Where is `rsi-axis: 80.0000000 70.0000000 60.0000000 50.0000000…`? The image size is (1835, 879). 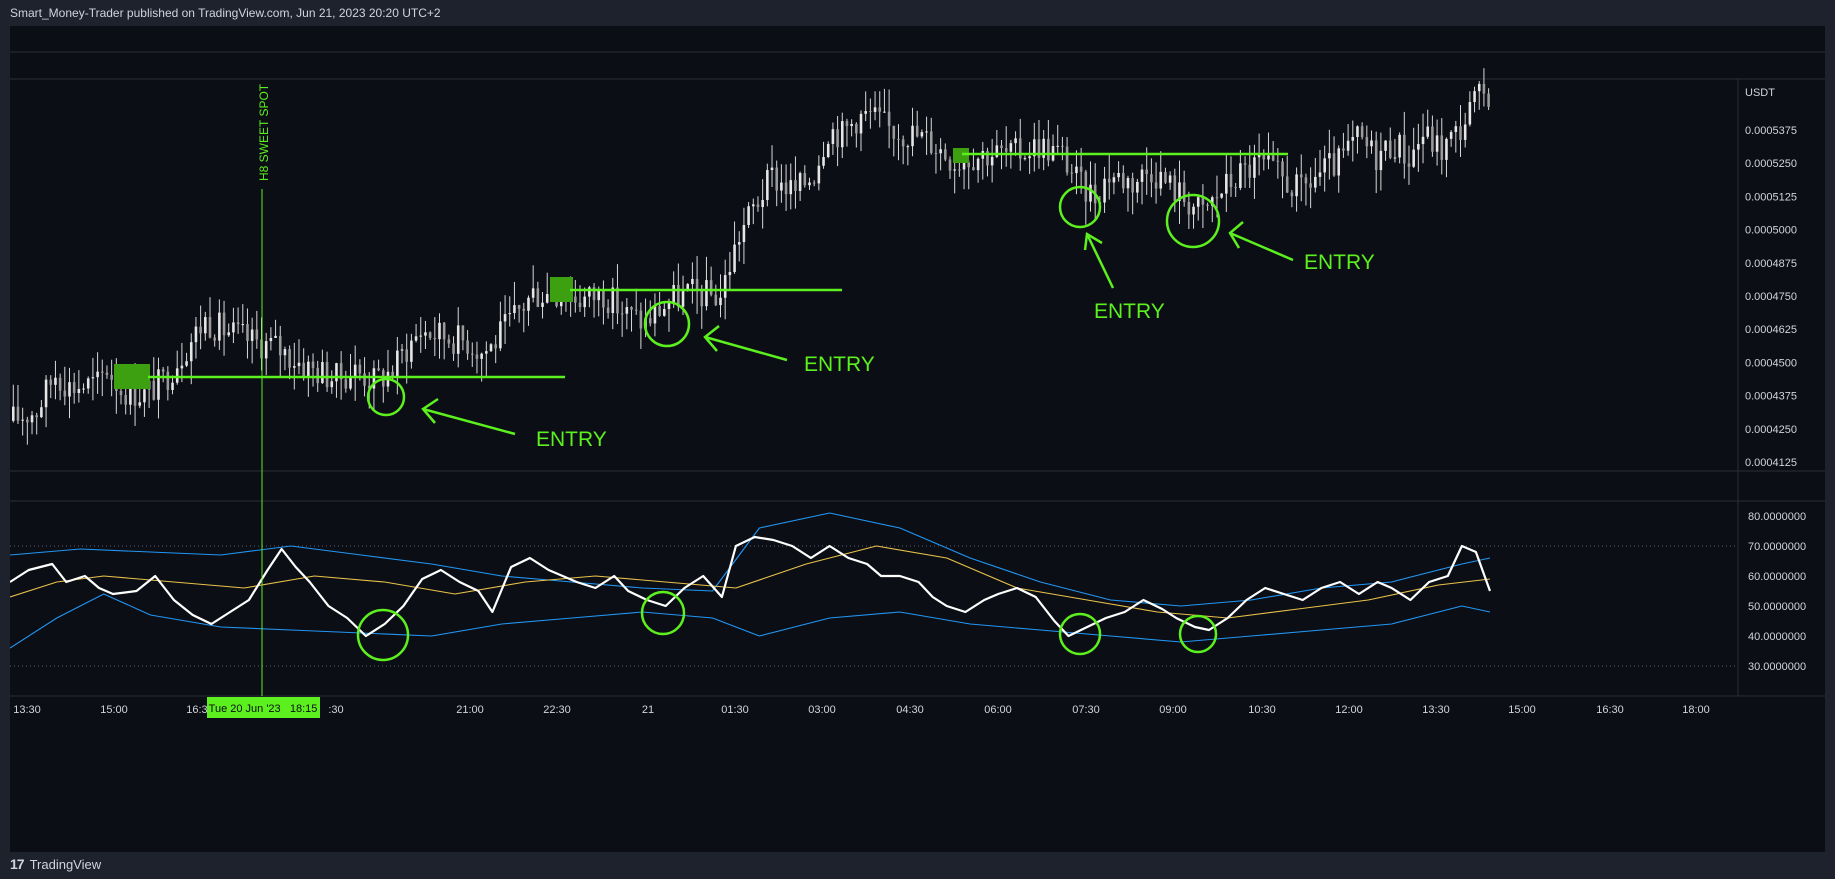 rsi-axis: 80.0000000 70.0000000 60.0000000 50.0000000… is located at coordinates (1777, 592).